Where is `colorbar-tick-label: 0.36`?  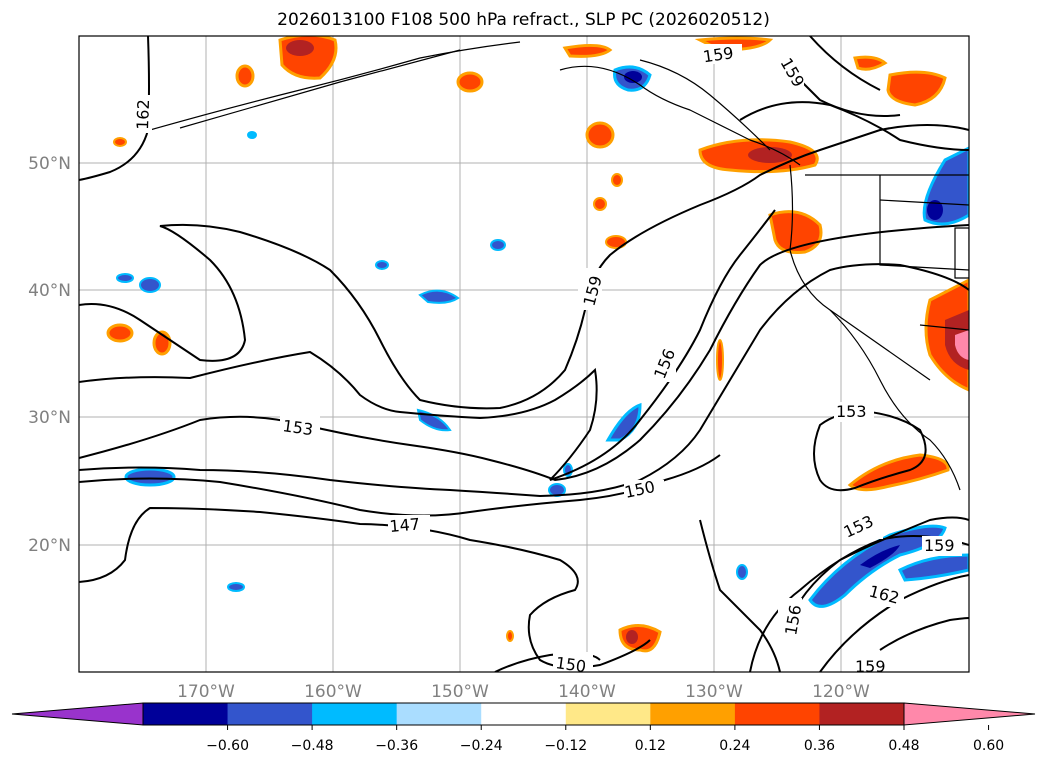 colorbar-tick-label: 0.36 is located at coordinates (819, 746).